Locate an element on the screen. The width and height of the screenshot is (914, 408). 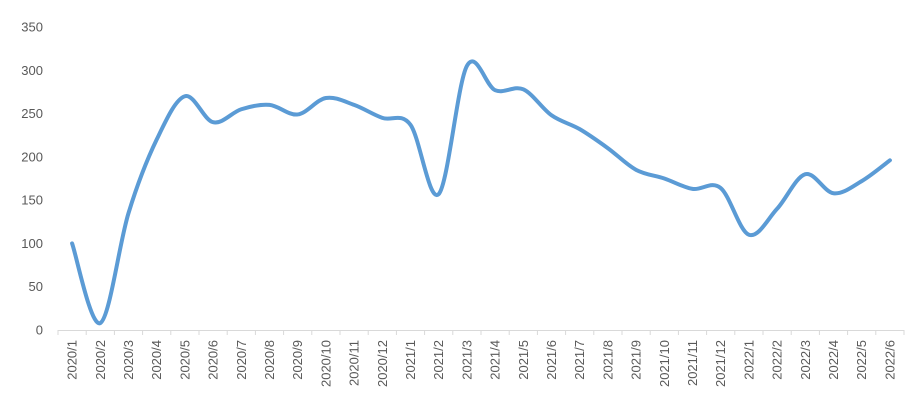
x-tick-label: 2020/8 is located at coordinates (269, 360).